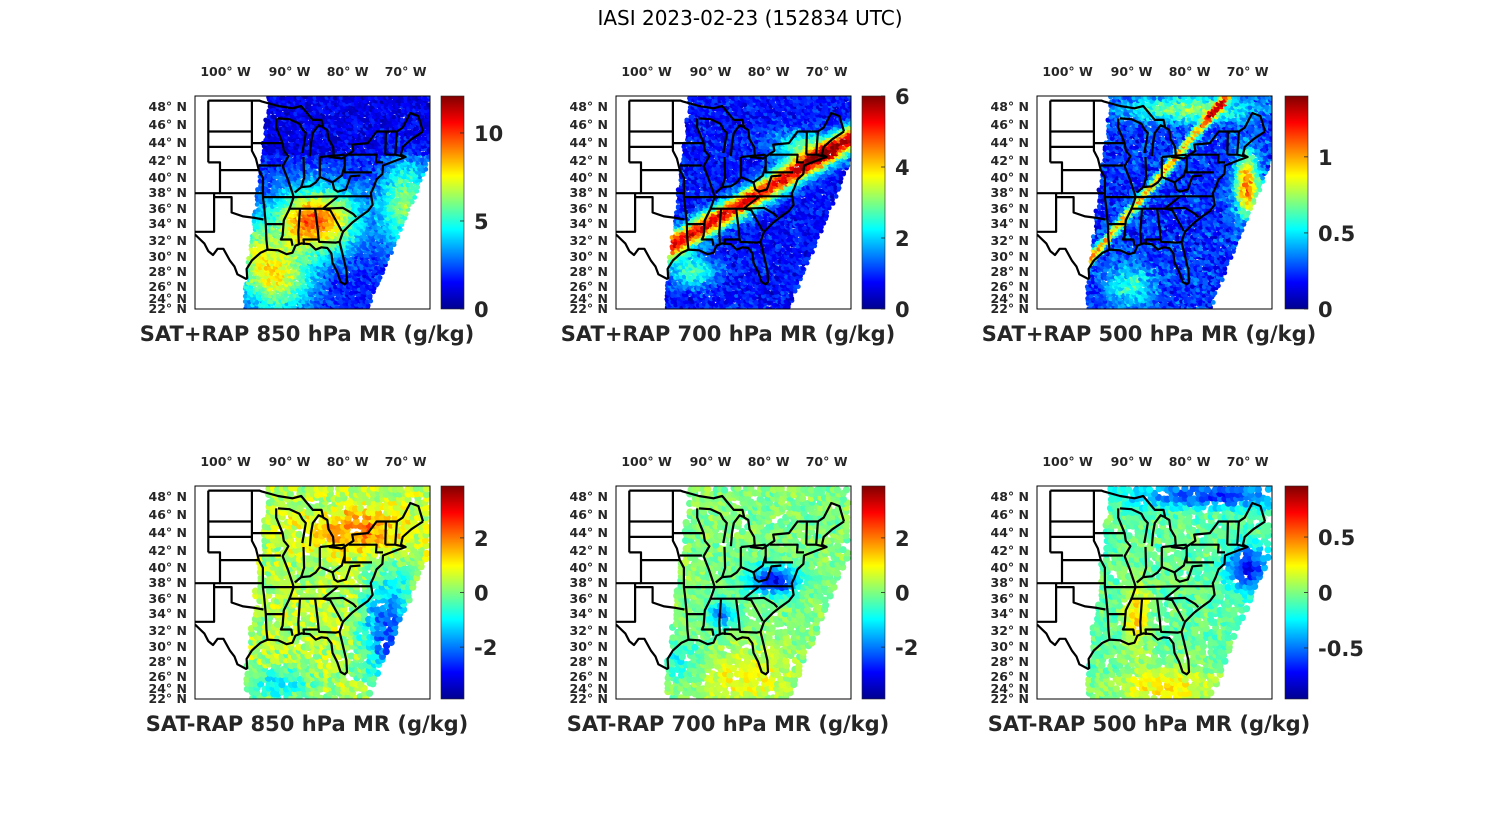 This screenshot has width=1500, height=825. I want to click on lat-tick-label: 30° N, so click(168, 256).